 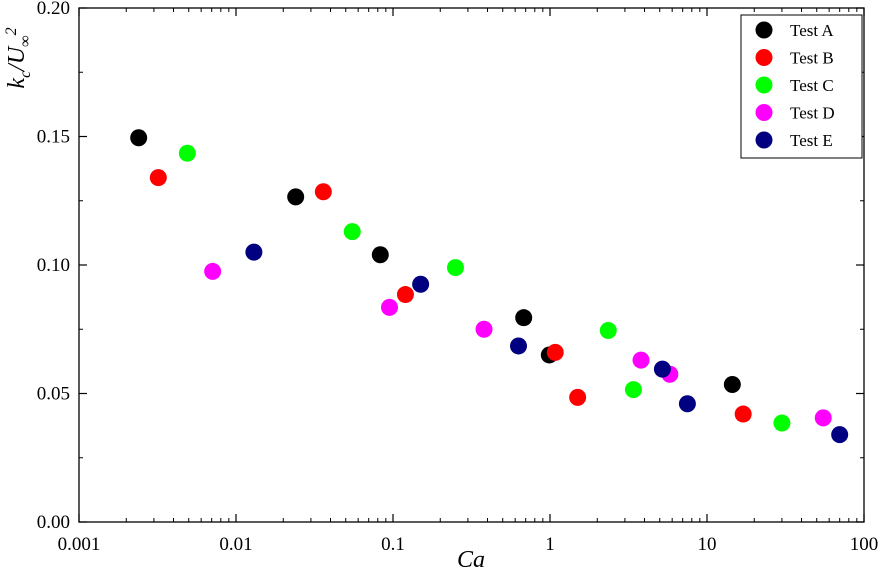 What do you see at coordinates (53, 137) in the screenshot?
I see `y-tick-label: 0.15` at bounding box center [53, 137].